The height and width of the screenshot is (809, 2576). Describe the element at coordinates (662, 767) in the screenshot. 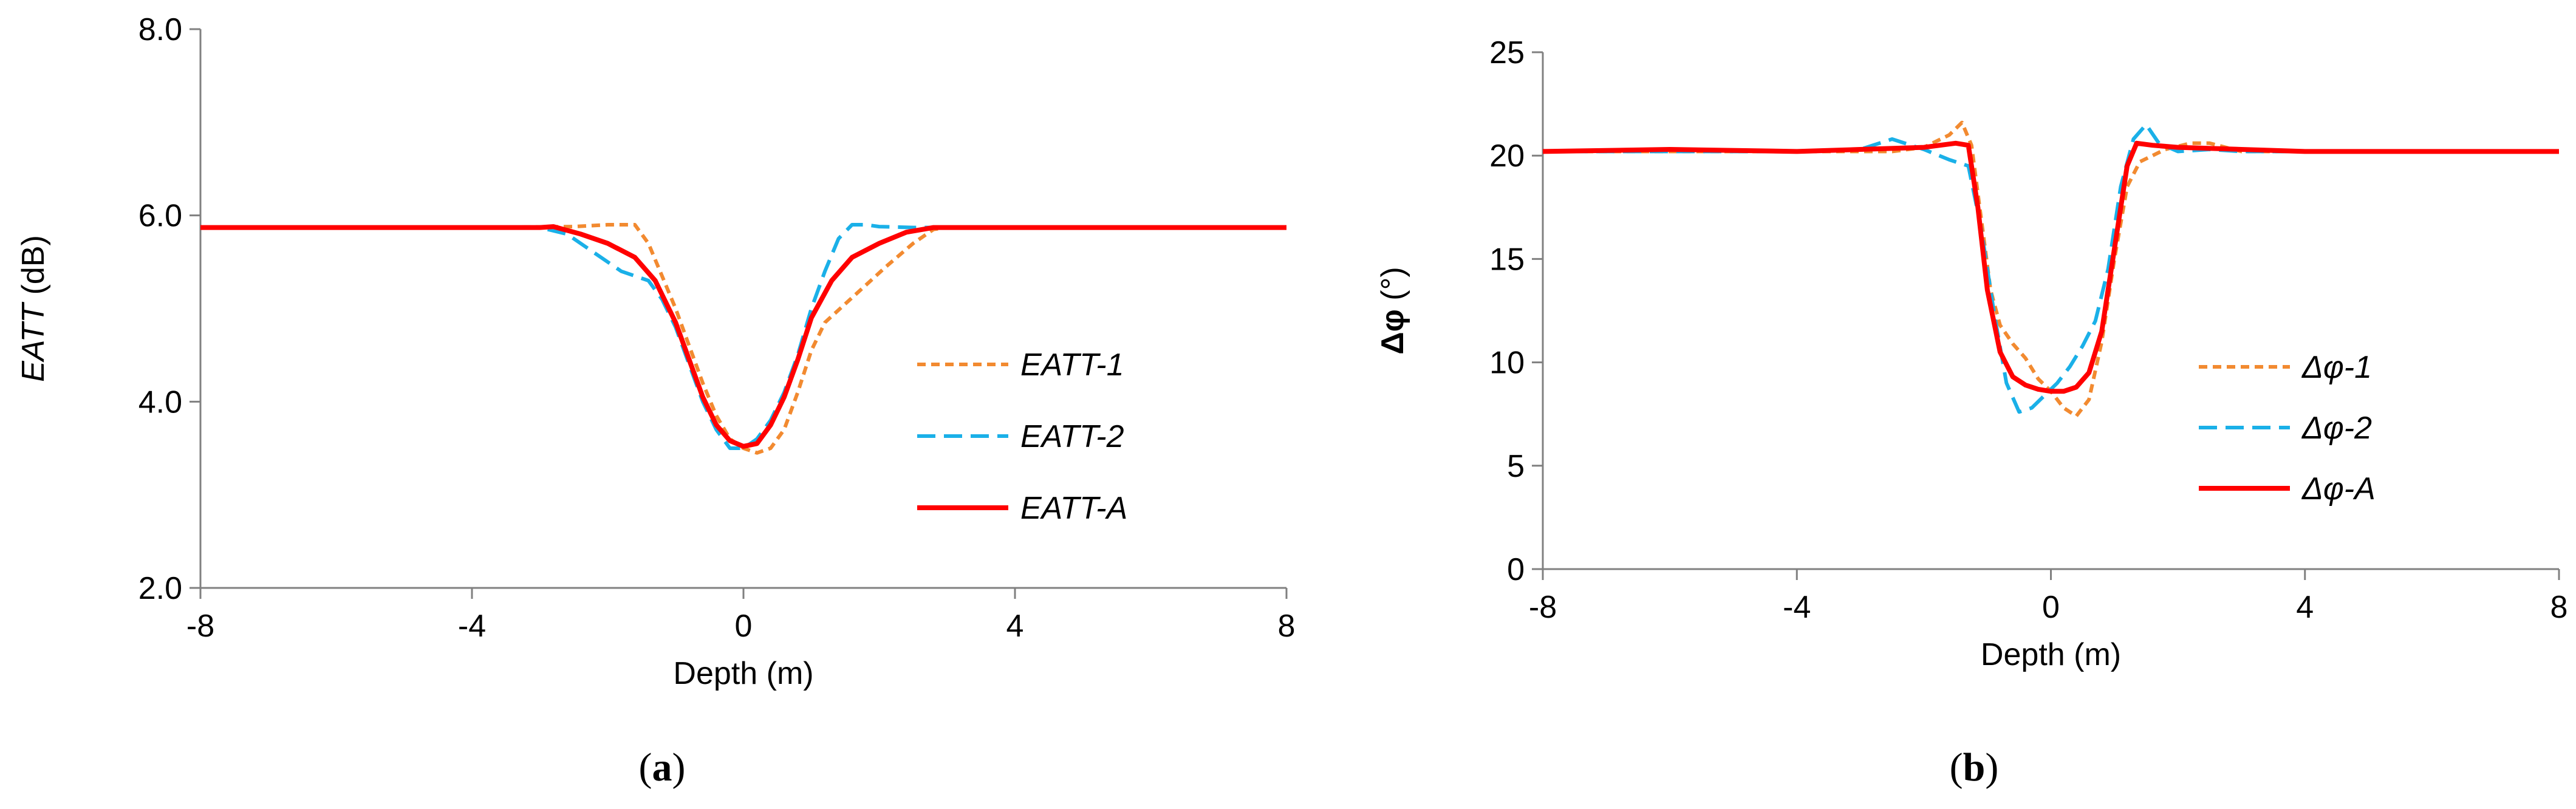

I see `chart-a-caption: (a)` at that location.